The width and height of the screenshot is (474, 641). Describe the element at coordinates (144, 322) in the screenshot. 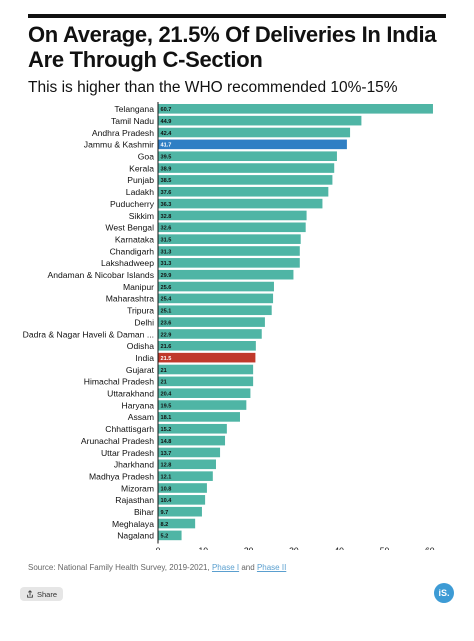

I see `category-label: Delhi` at that location.